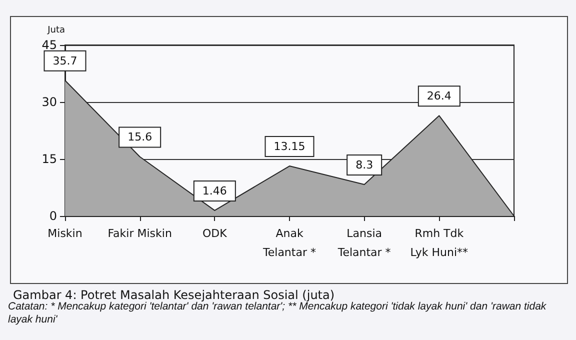  What do you see at coordinates (140, 233) in the screenshot?
I see `x-tick-label: Fakir Miskin` at bounding box center [140, 233].